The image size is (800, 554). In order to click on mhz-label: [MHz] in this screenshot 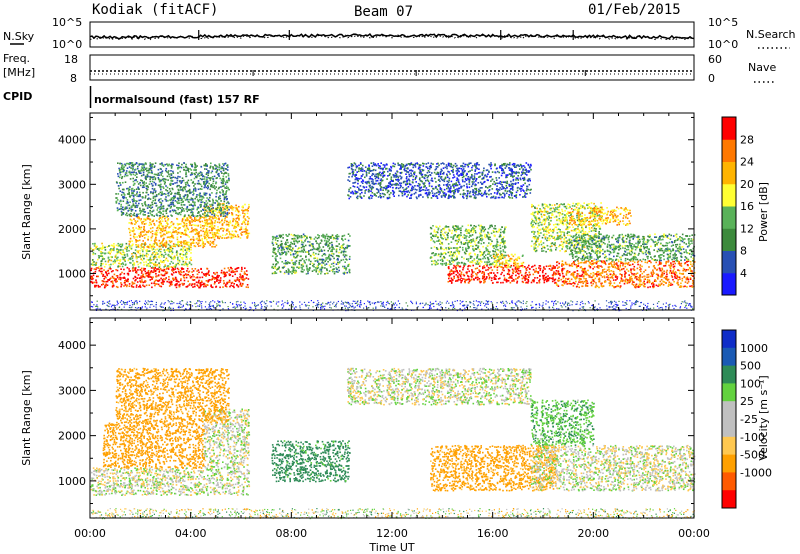, I will do `click(19, 72)`.